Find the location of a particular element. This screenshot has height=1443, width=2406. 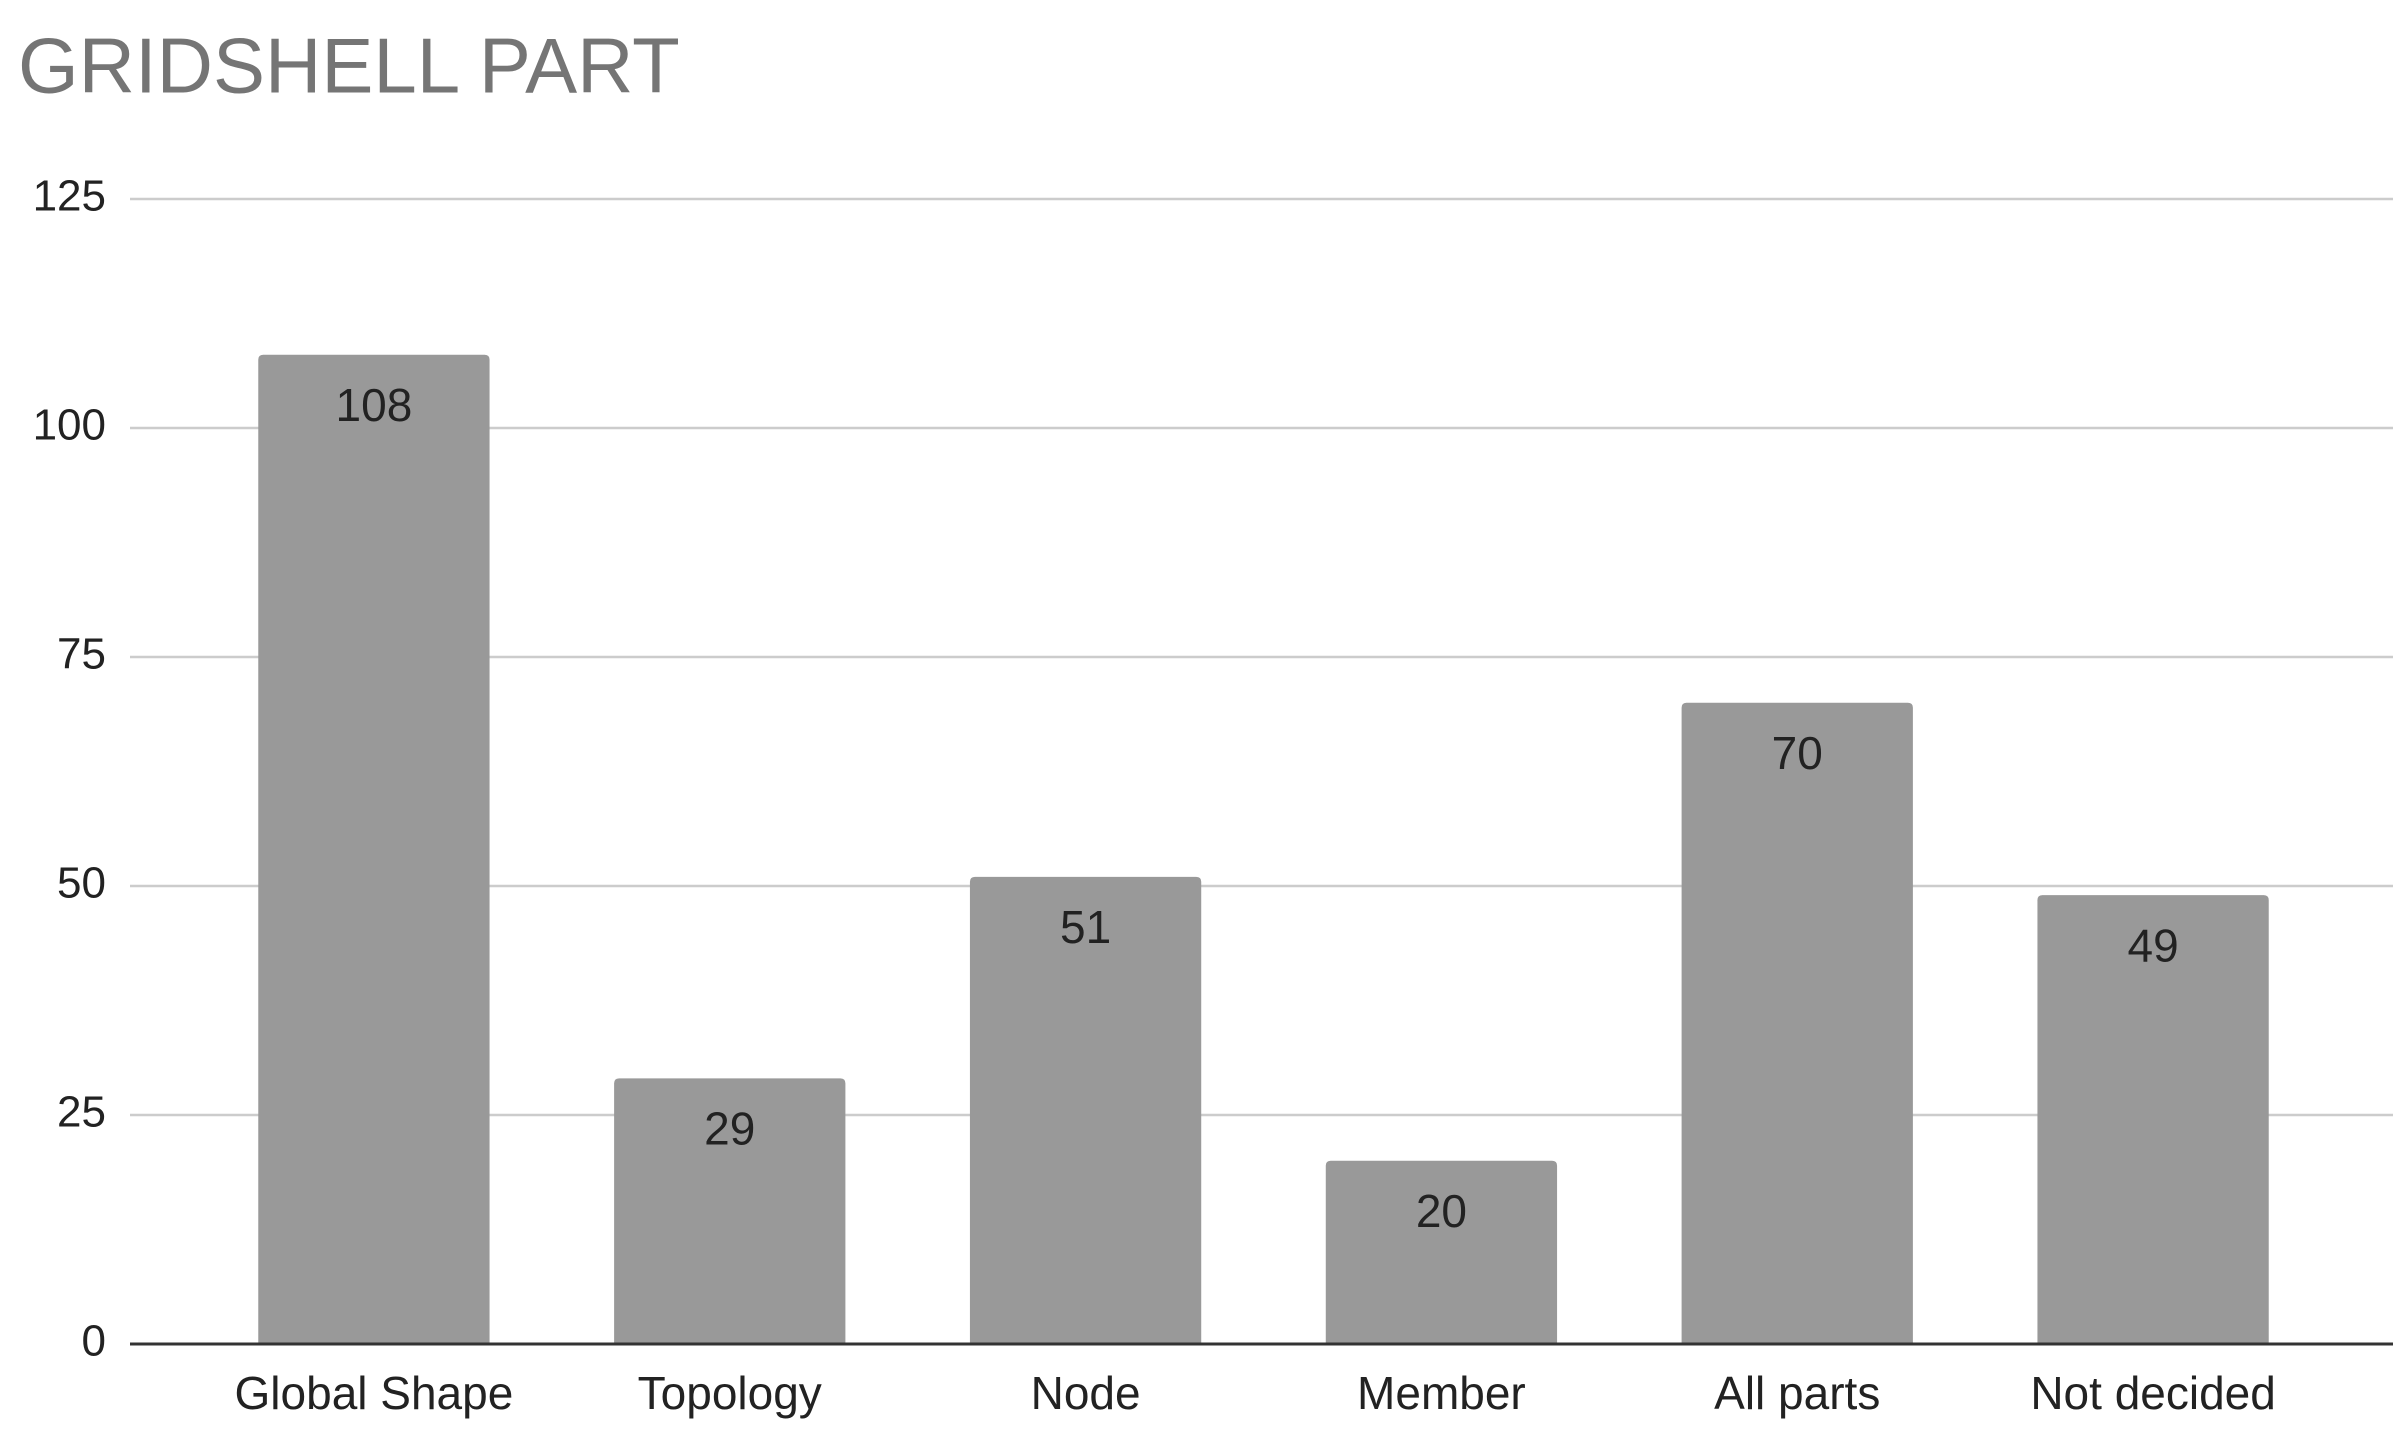

value-label: 51 is located at coordinates (1085, 927).